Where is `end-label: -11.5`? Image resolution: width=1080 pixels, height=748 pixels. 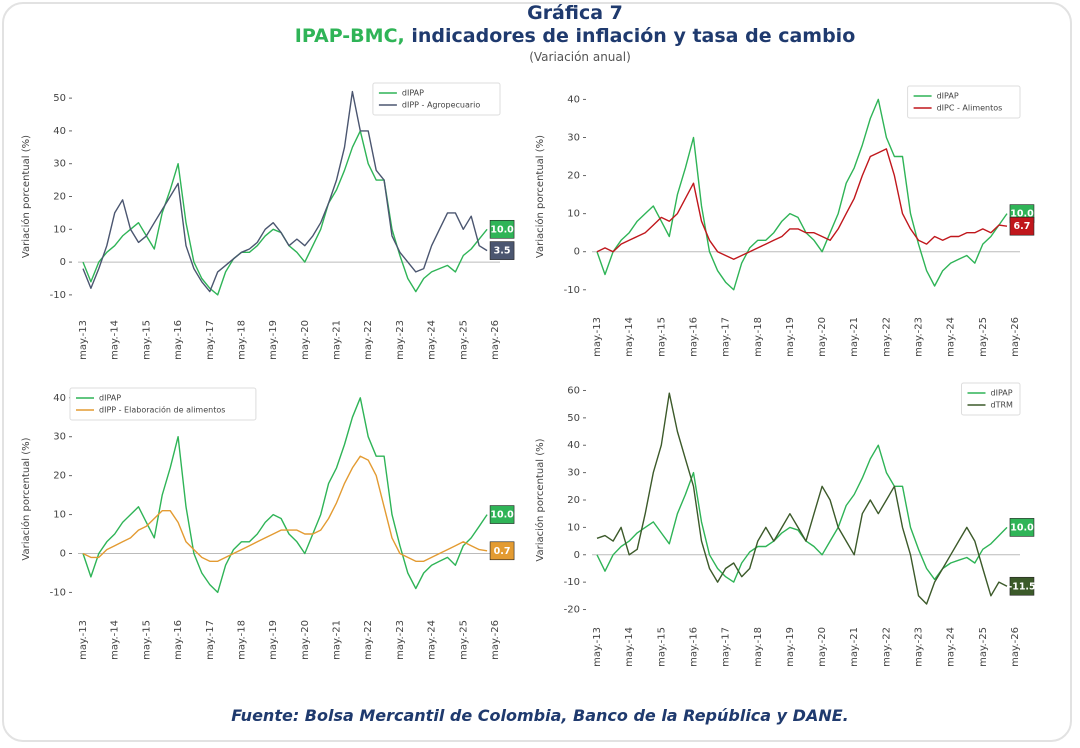
end-label: -11.5 is located at coordinates (1021, 586).